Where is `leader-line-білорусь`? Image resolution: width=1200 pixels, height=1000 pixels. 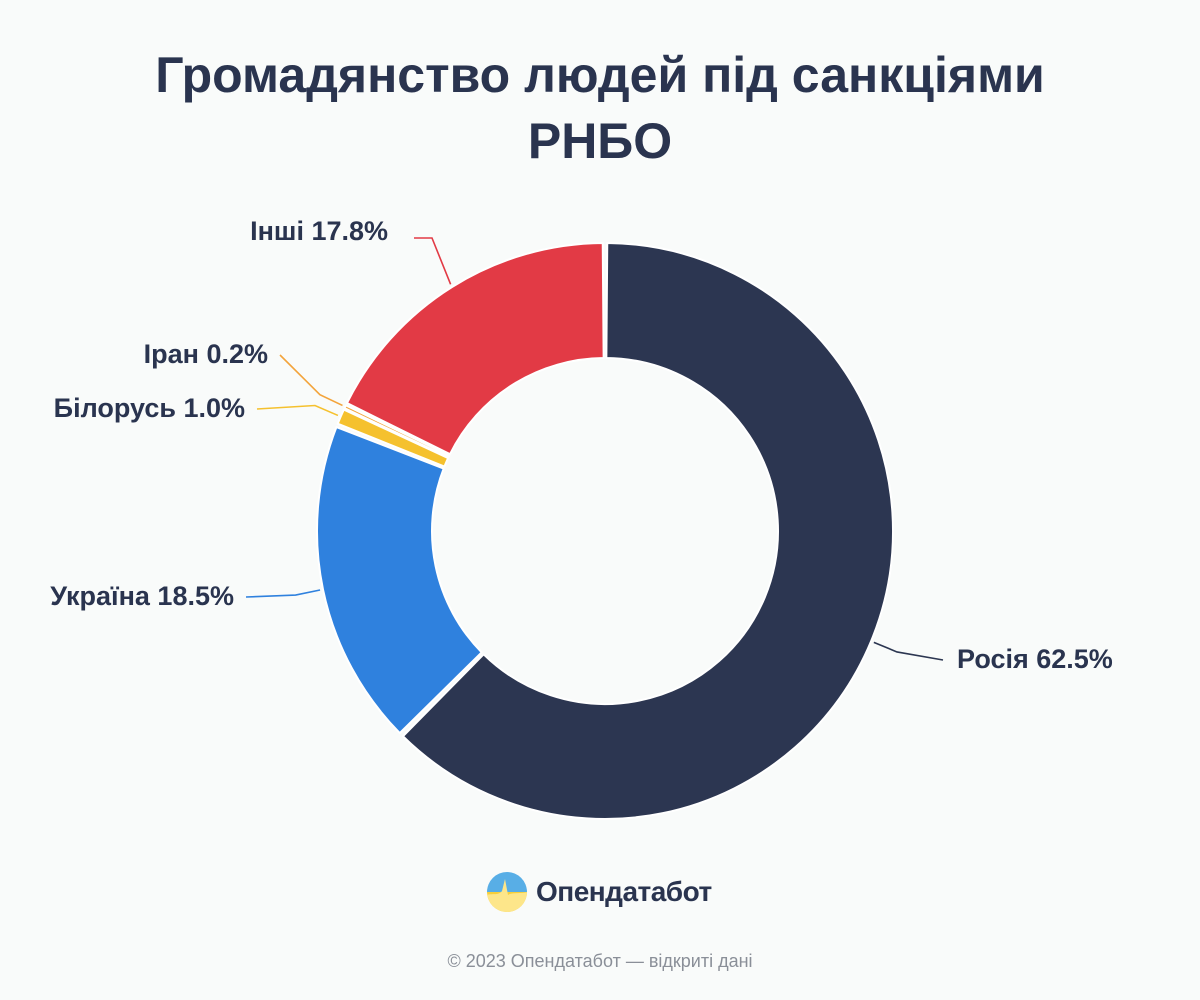
leader-line-білорусь is located at coordinates (297, 410).